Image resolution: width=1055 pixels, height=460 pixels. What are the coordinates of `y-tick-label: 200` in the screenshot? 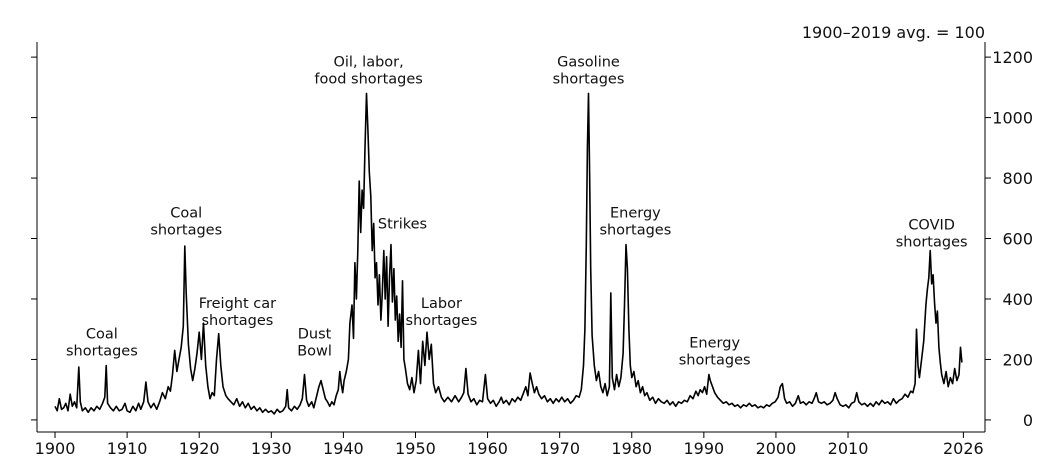 It's located at (1017, 359).